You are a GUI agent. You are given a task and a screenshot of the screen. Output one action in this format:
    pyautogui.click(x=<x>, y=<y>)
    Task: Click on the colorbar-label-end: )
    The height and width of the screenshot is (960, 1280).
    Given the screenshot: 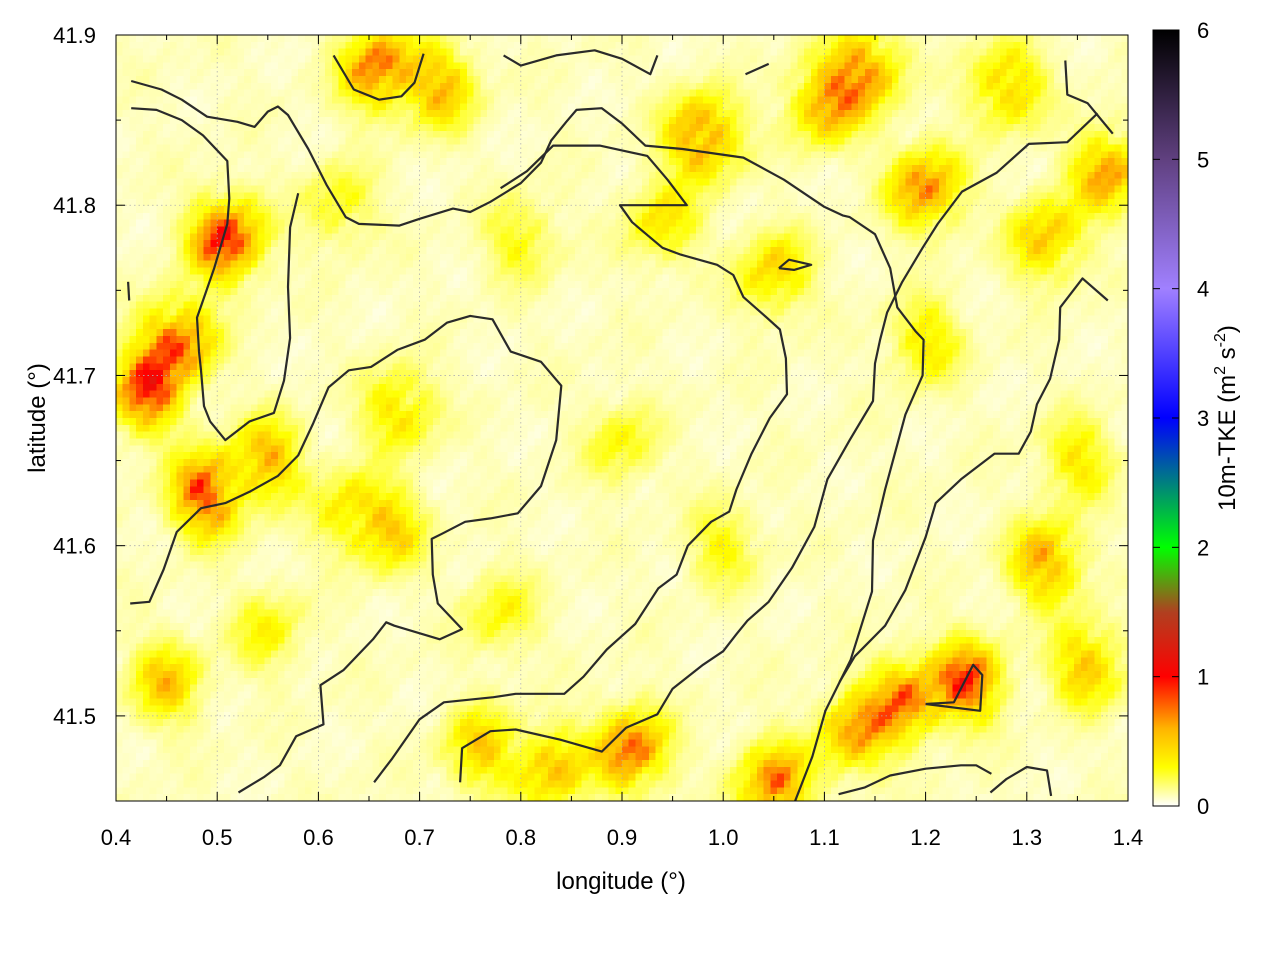 What is the action you would take?
    pyautogui.click(x=1227, y=329)
    